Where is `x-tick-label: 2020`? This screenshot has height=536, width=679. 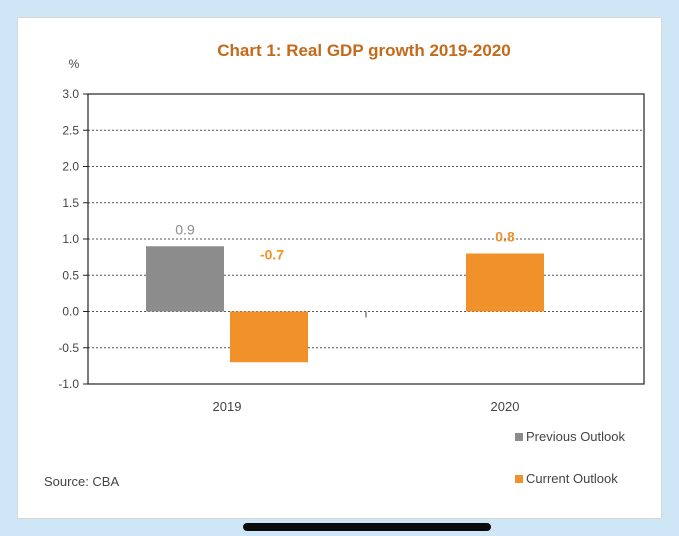
x-tick-label: 2020 is located at coordinates (505, 406).